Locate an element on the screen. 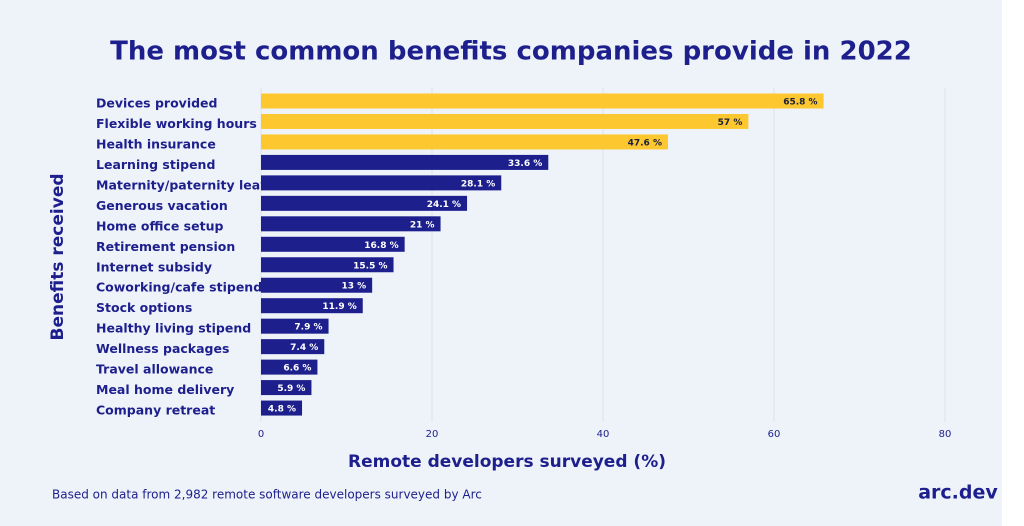  value-label: 57 % is located at coordinates (730, 123).